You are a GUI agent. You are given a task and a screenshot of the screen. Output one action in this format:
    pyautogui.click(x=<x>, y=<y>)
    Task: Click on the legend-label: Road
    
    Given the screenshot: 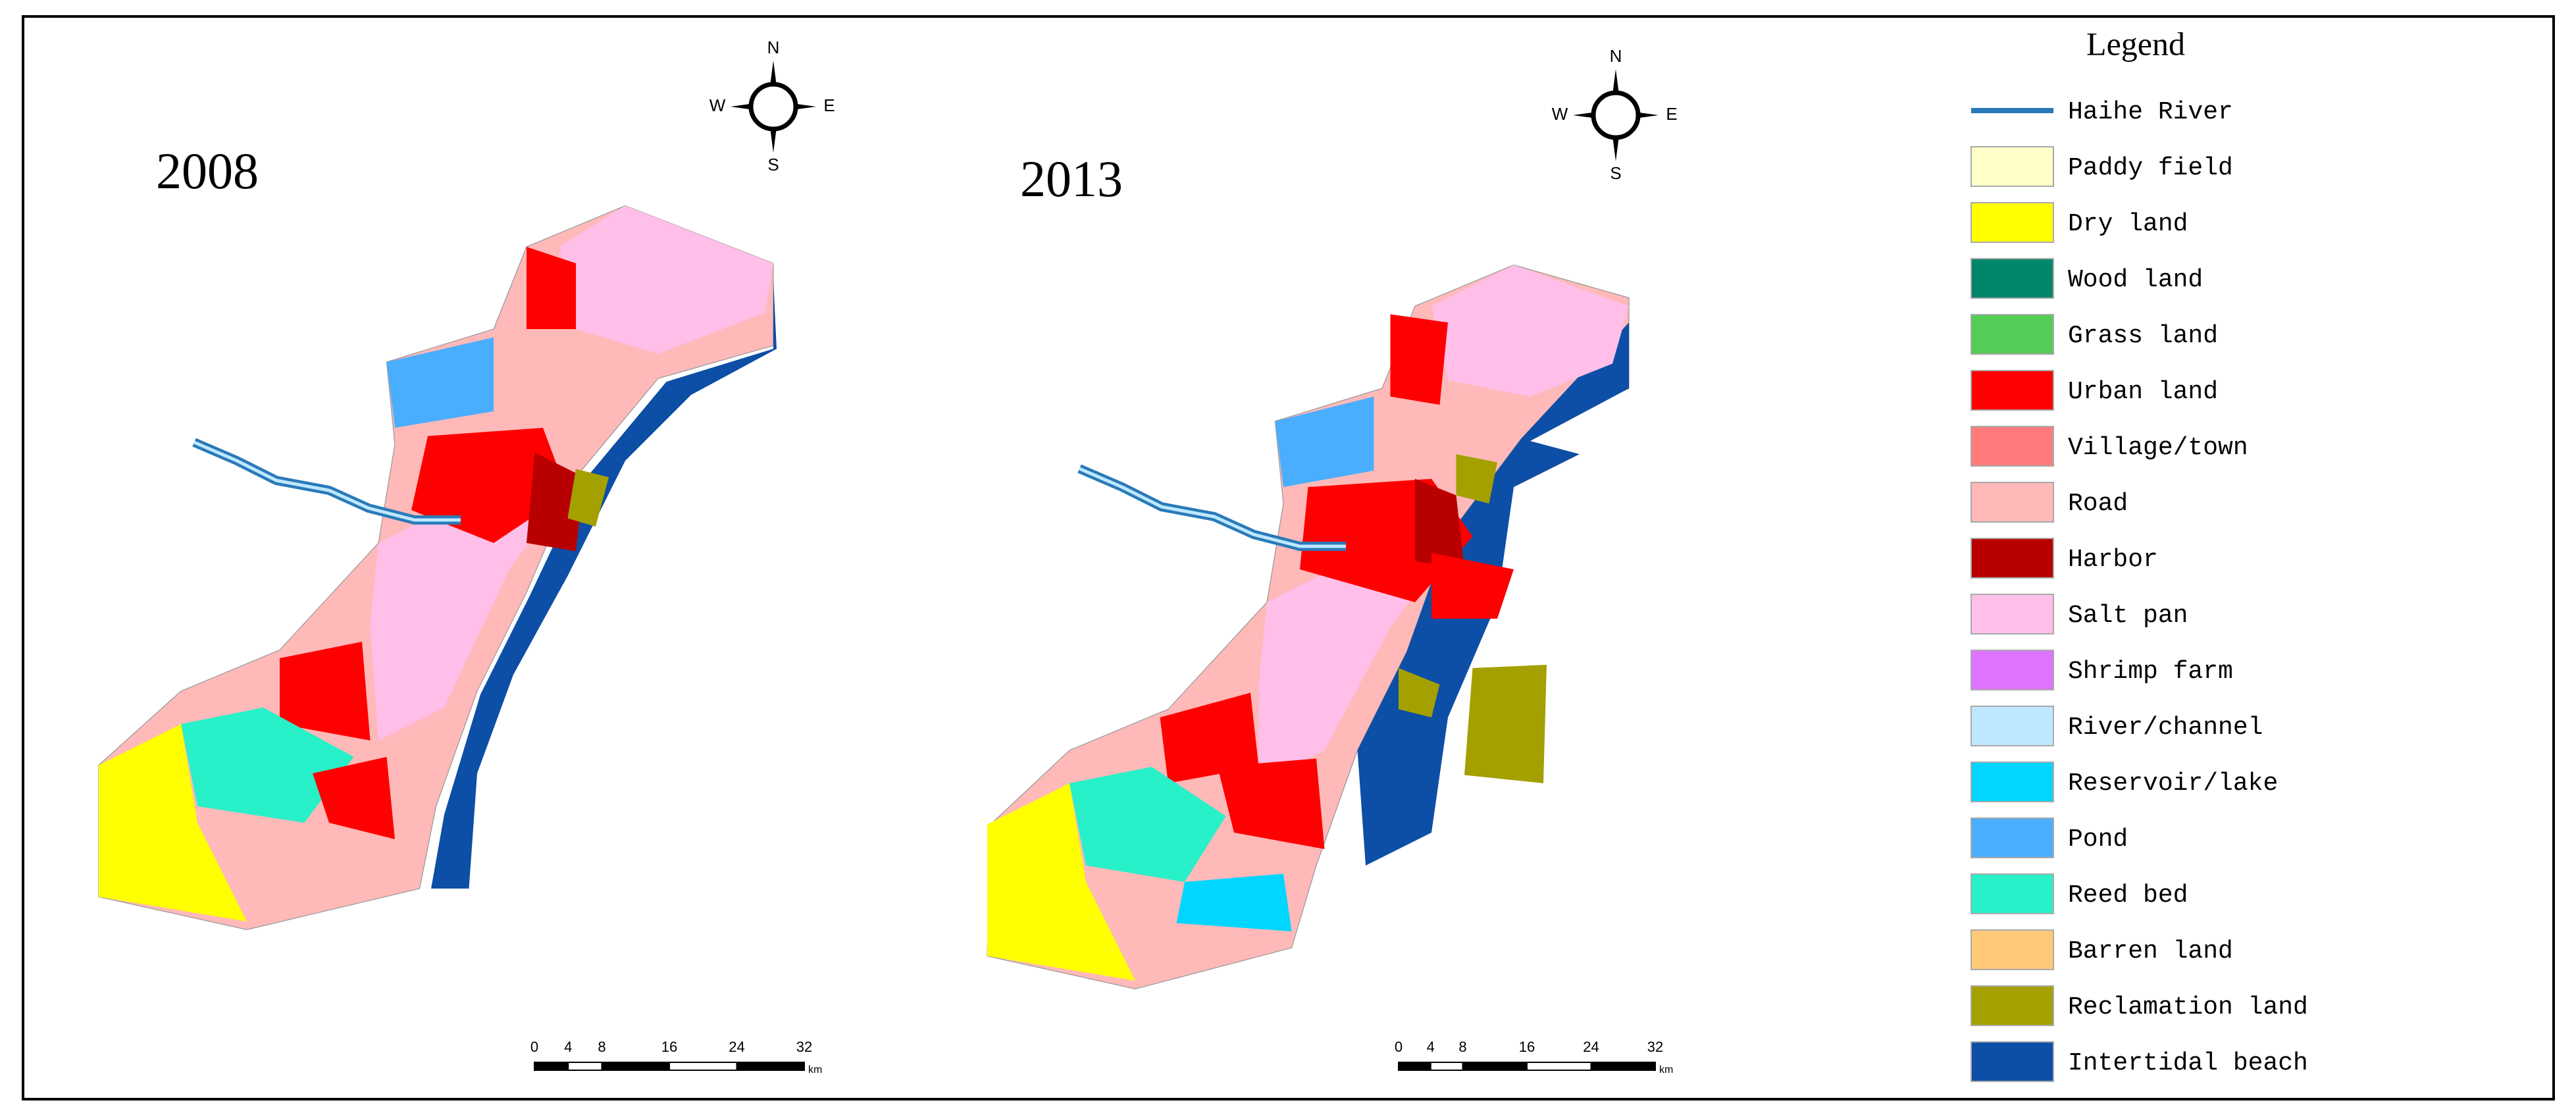 What is the action you would take?
    pyautogui.click(x=2098, y=504)
    